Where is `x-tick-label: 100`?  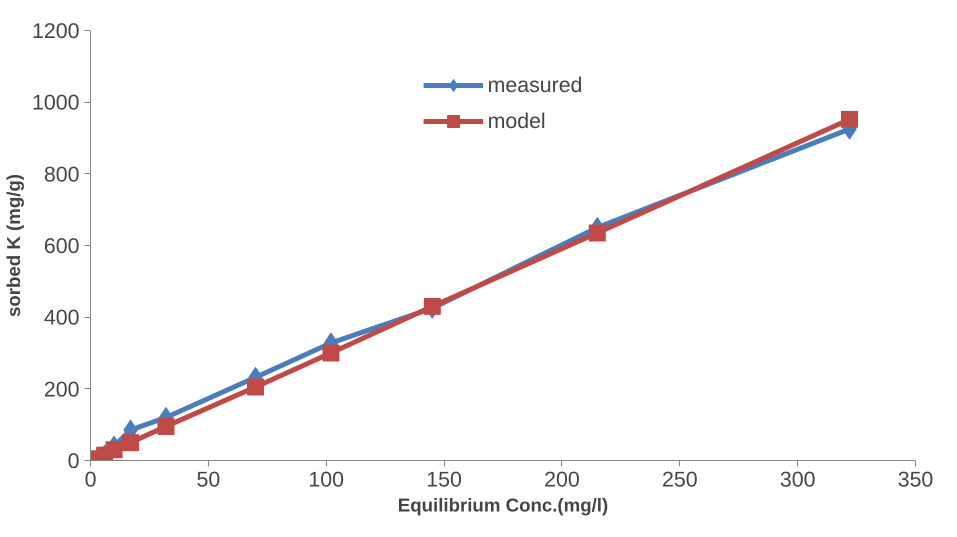 x-tick-label: 100 is located at coordinates (326, 480).